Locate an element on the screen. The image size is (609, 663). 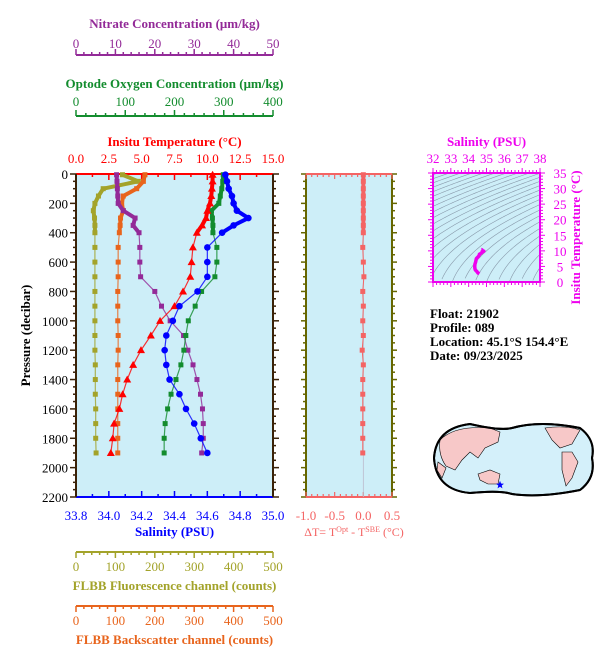
world-map is located at coordinates (513, 459).